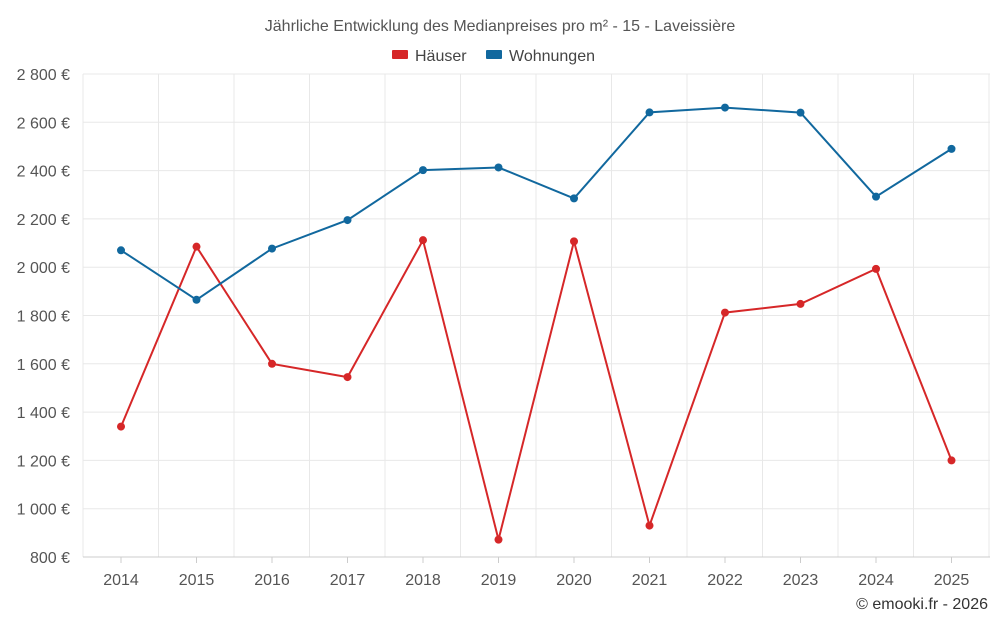  Describe the element at coordinates (441, 56) in the screenshot. I see `legend-label: Häuser` at that location.